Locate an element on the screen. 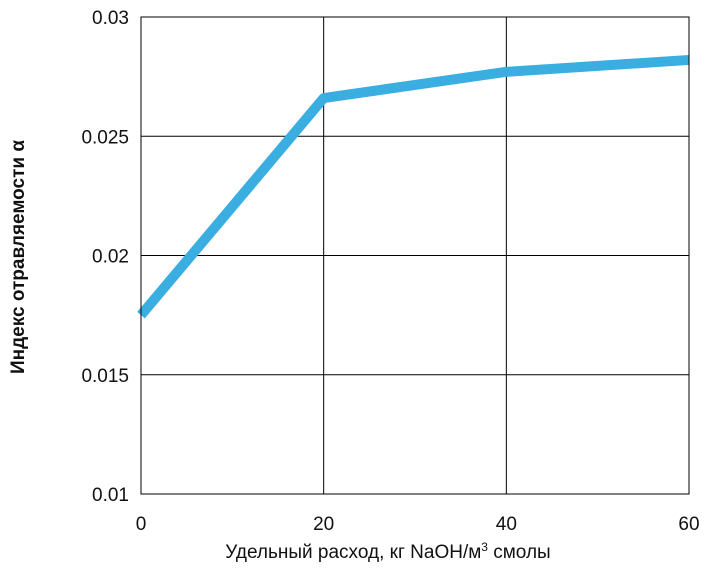 This screenshot has width=704, height=568. x-axis-label: Удельный расход, кг NaOH/м3 смолы is located at coordinates (387, 551).